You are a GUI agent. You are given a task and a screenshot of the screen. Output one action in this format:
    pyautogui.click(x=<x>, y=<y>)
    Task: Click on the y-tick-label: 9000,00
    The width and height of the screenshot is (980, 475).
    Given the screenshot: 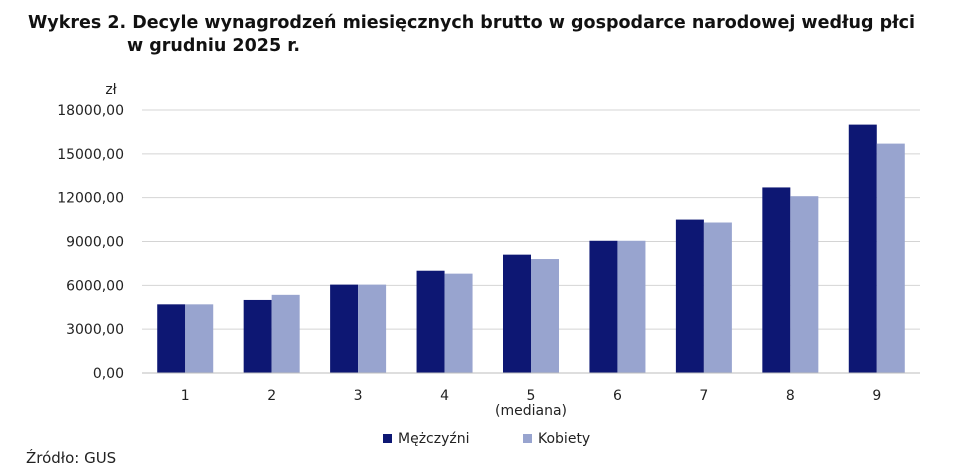 What is the action you would take?
    pyautogui.click(x=95, y=243)
    